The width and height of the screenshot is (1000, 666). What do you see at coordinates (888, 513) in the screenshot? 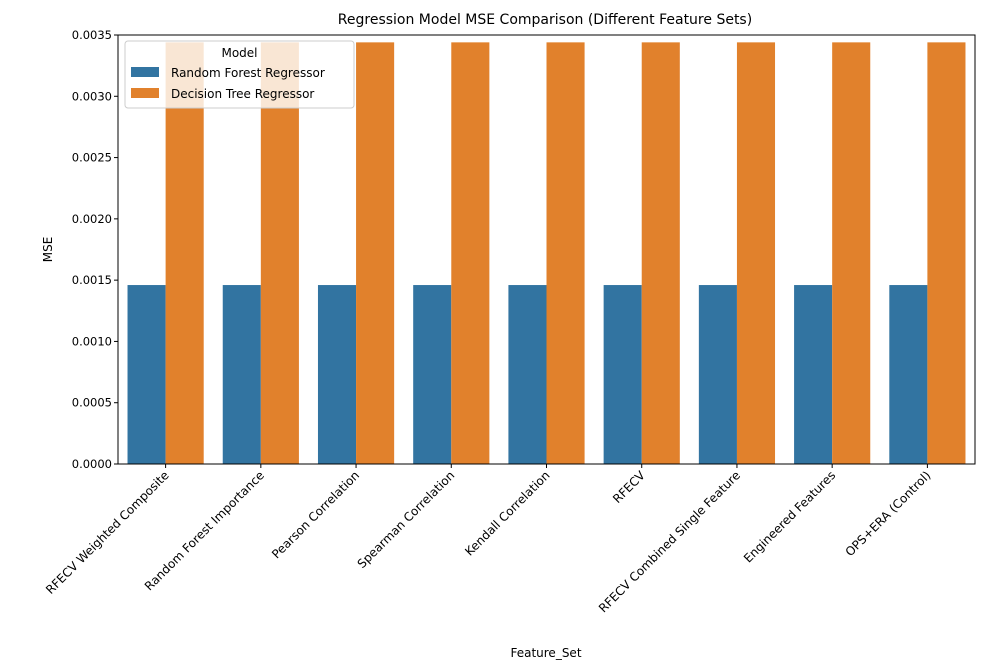
I see `x-tick-label: OPS+ERA (Control)` at bounding box center [888, 513].